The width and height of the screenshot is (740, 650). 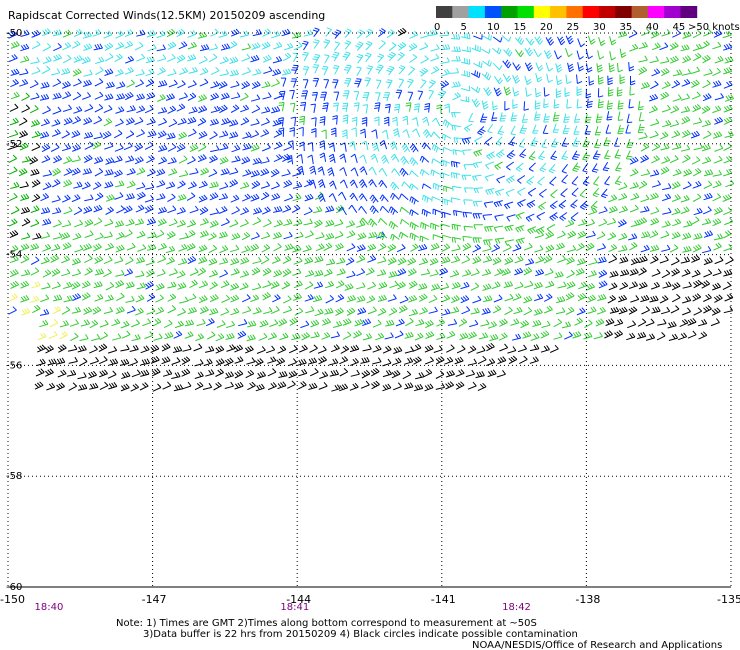 What do you see at coordinates (626, 27) in the screenshot?
I see `legend-label: 35` at bounding box center [626, 27].